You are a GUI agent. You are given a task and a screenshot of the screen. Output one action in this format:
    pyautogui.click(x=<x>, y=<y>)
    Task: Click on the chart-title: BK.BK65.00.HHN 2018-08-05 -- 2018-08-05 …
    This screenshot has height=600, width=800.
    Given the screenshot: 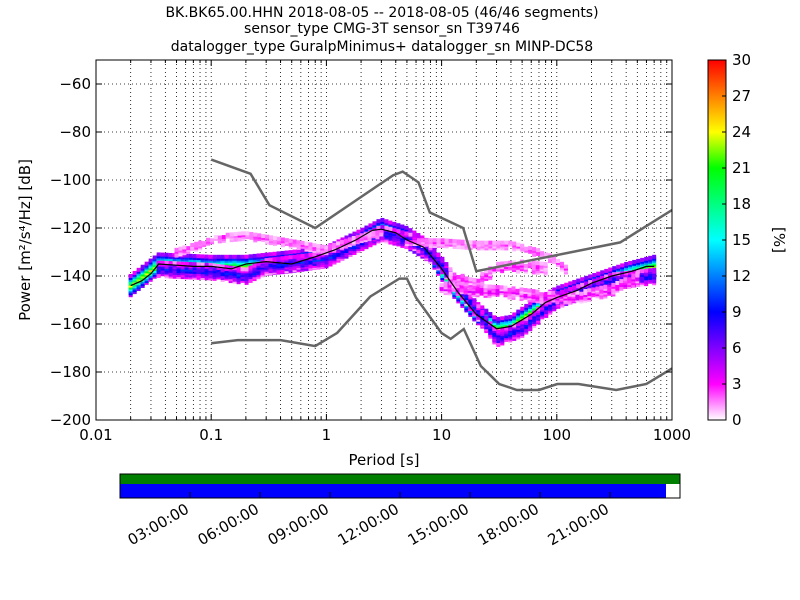 What is the action you would take?
    pyautogui.click(x=381, y=30)
    